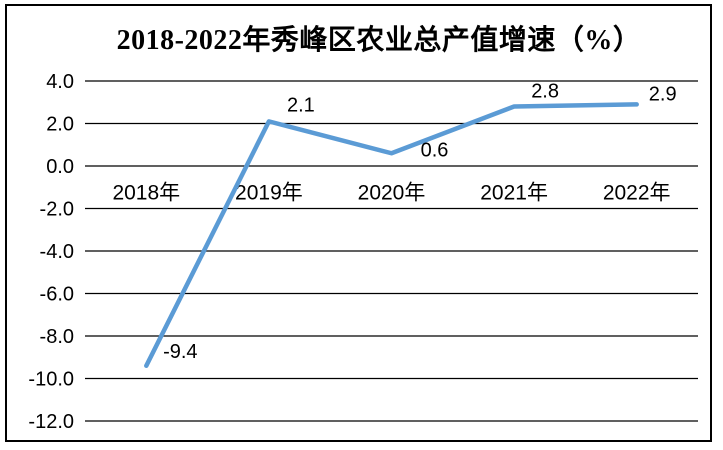 This screenshot has width=723, height=450. I want to click on x-axis-category-label: 2018年, so click(146, 193).